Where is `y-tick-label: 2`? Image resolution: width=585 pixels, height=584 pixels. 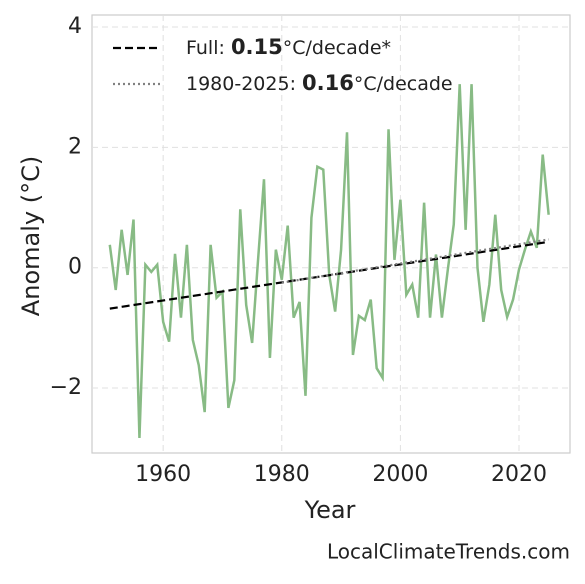 y-tick-label: 2 is located at coordinates (75, 146).